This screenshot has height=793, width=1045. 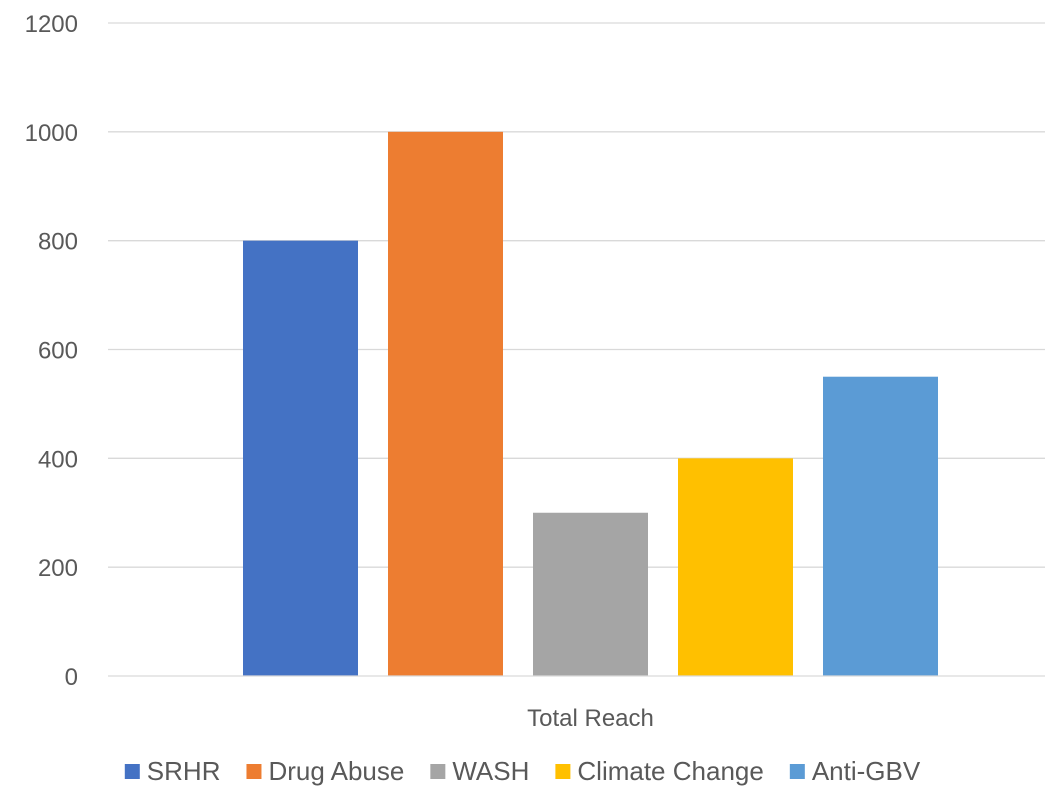 I want to click on legend: SRHR Drug Abuse WASH Climate Change Anti-GBV, so click(x=522, y=771).